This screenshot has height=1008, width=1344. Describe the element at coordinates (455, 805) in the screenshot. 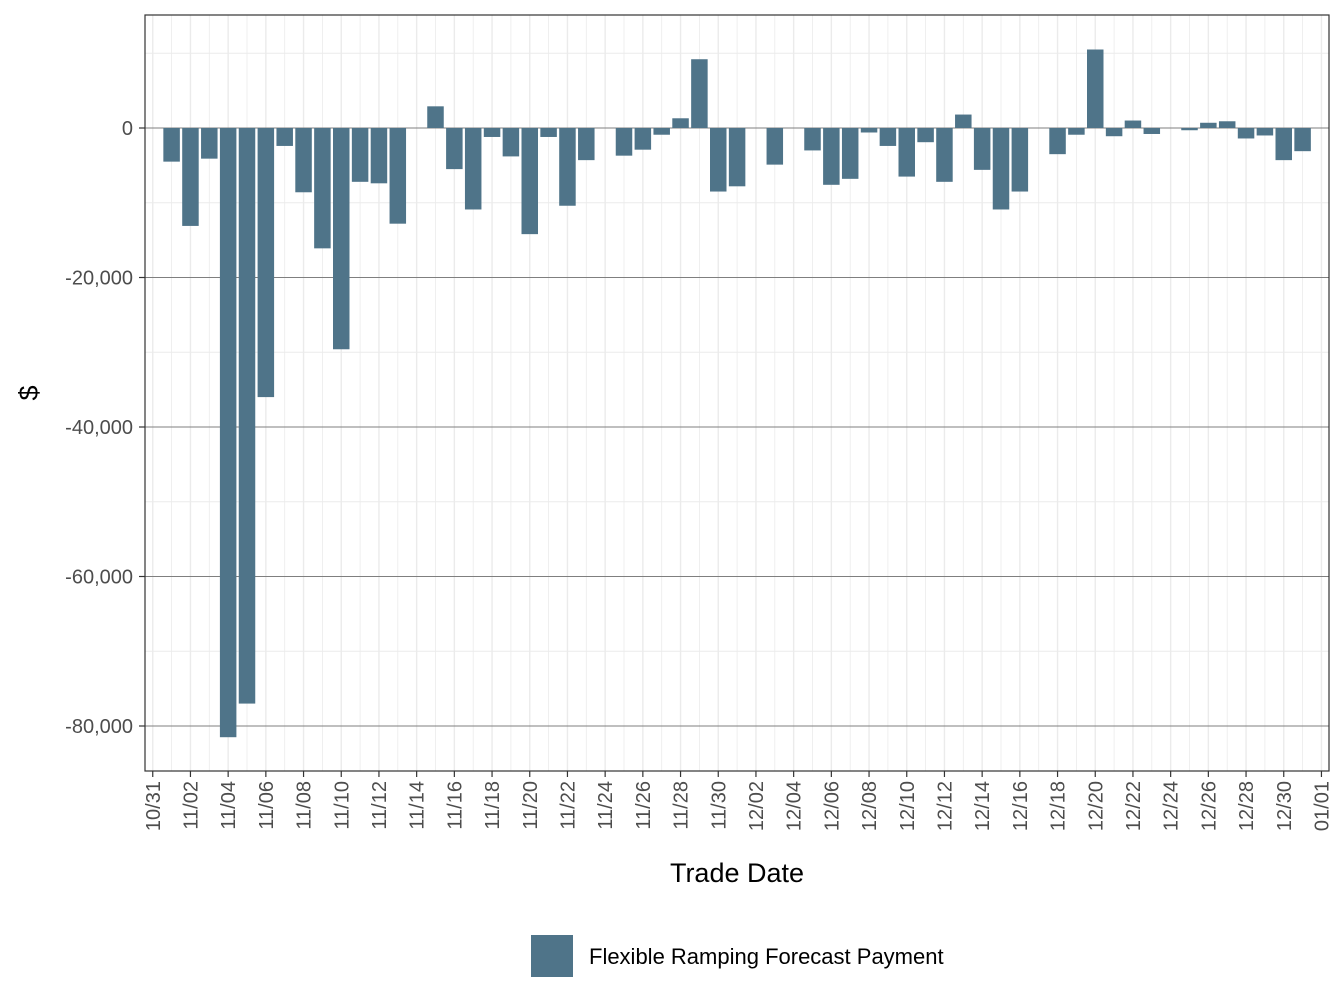

I see `x-tick-label: 11/16` at that location.